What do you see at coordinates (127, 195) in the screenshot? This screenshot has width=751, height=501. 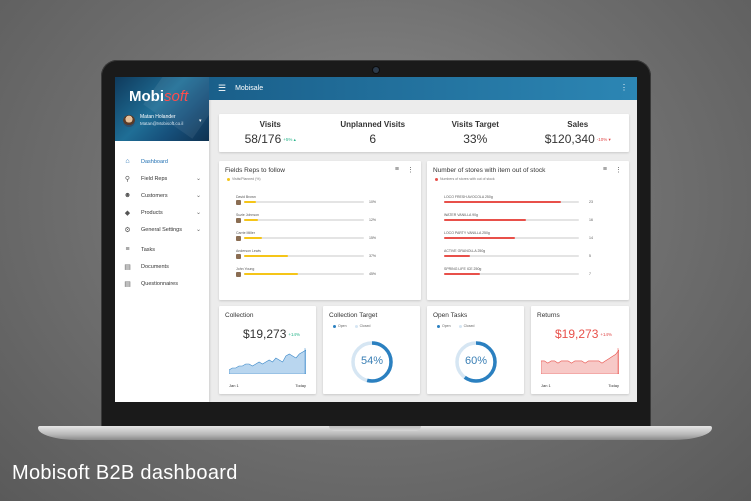 I see `people-icon: ☻` at bounding box center [127, 195].